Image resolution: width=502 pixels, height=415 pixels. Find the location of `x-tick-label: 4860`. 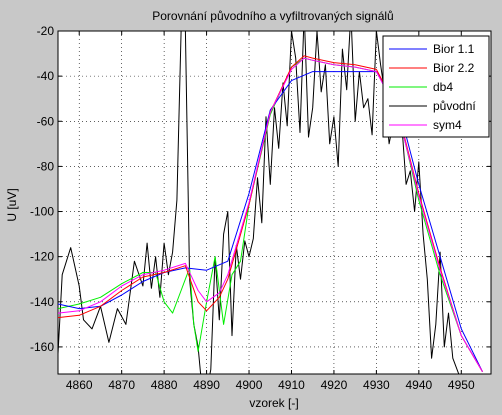

x-tick-label: 4860 is located at coordinates (79, 385).